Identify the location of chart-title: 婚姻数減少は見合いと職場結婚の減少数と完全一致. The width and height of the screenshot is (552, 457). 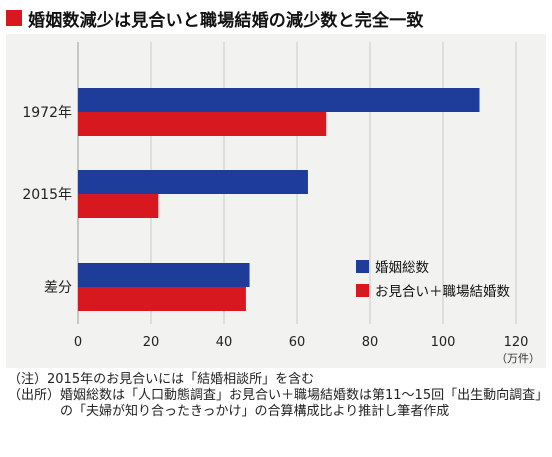
(226, 20).